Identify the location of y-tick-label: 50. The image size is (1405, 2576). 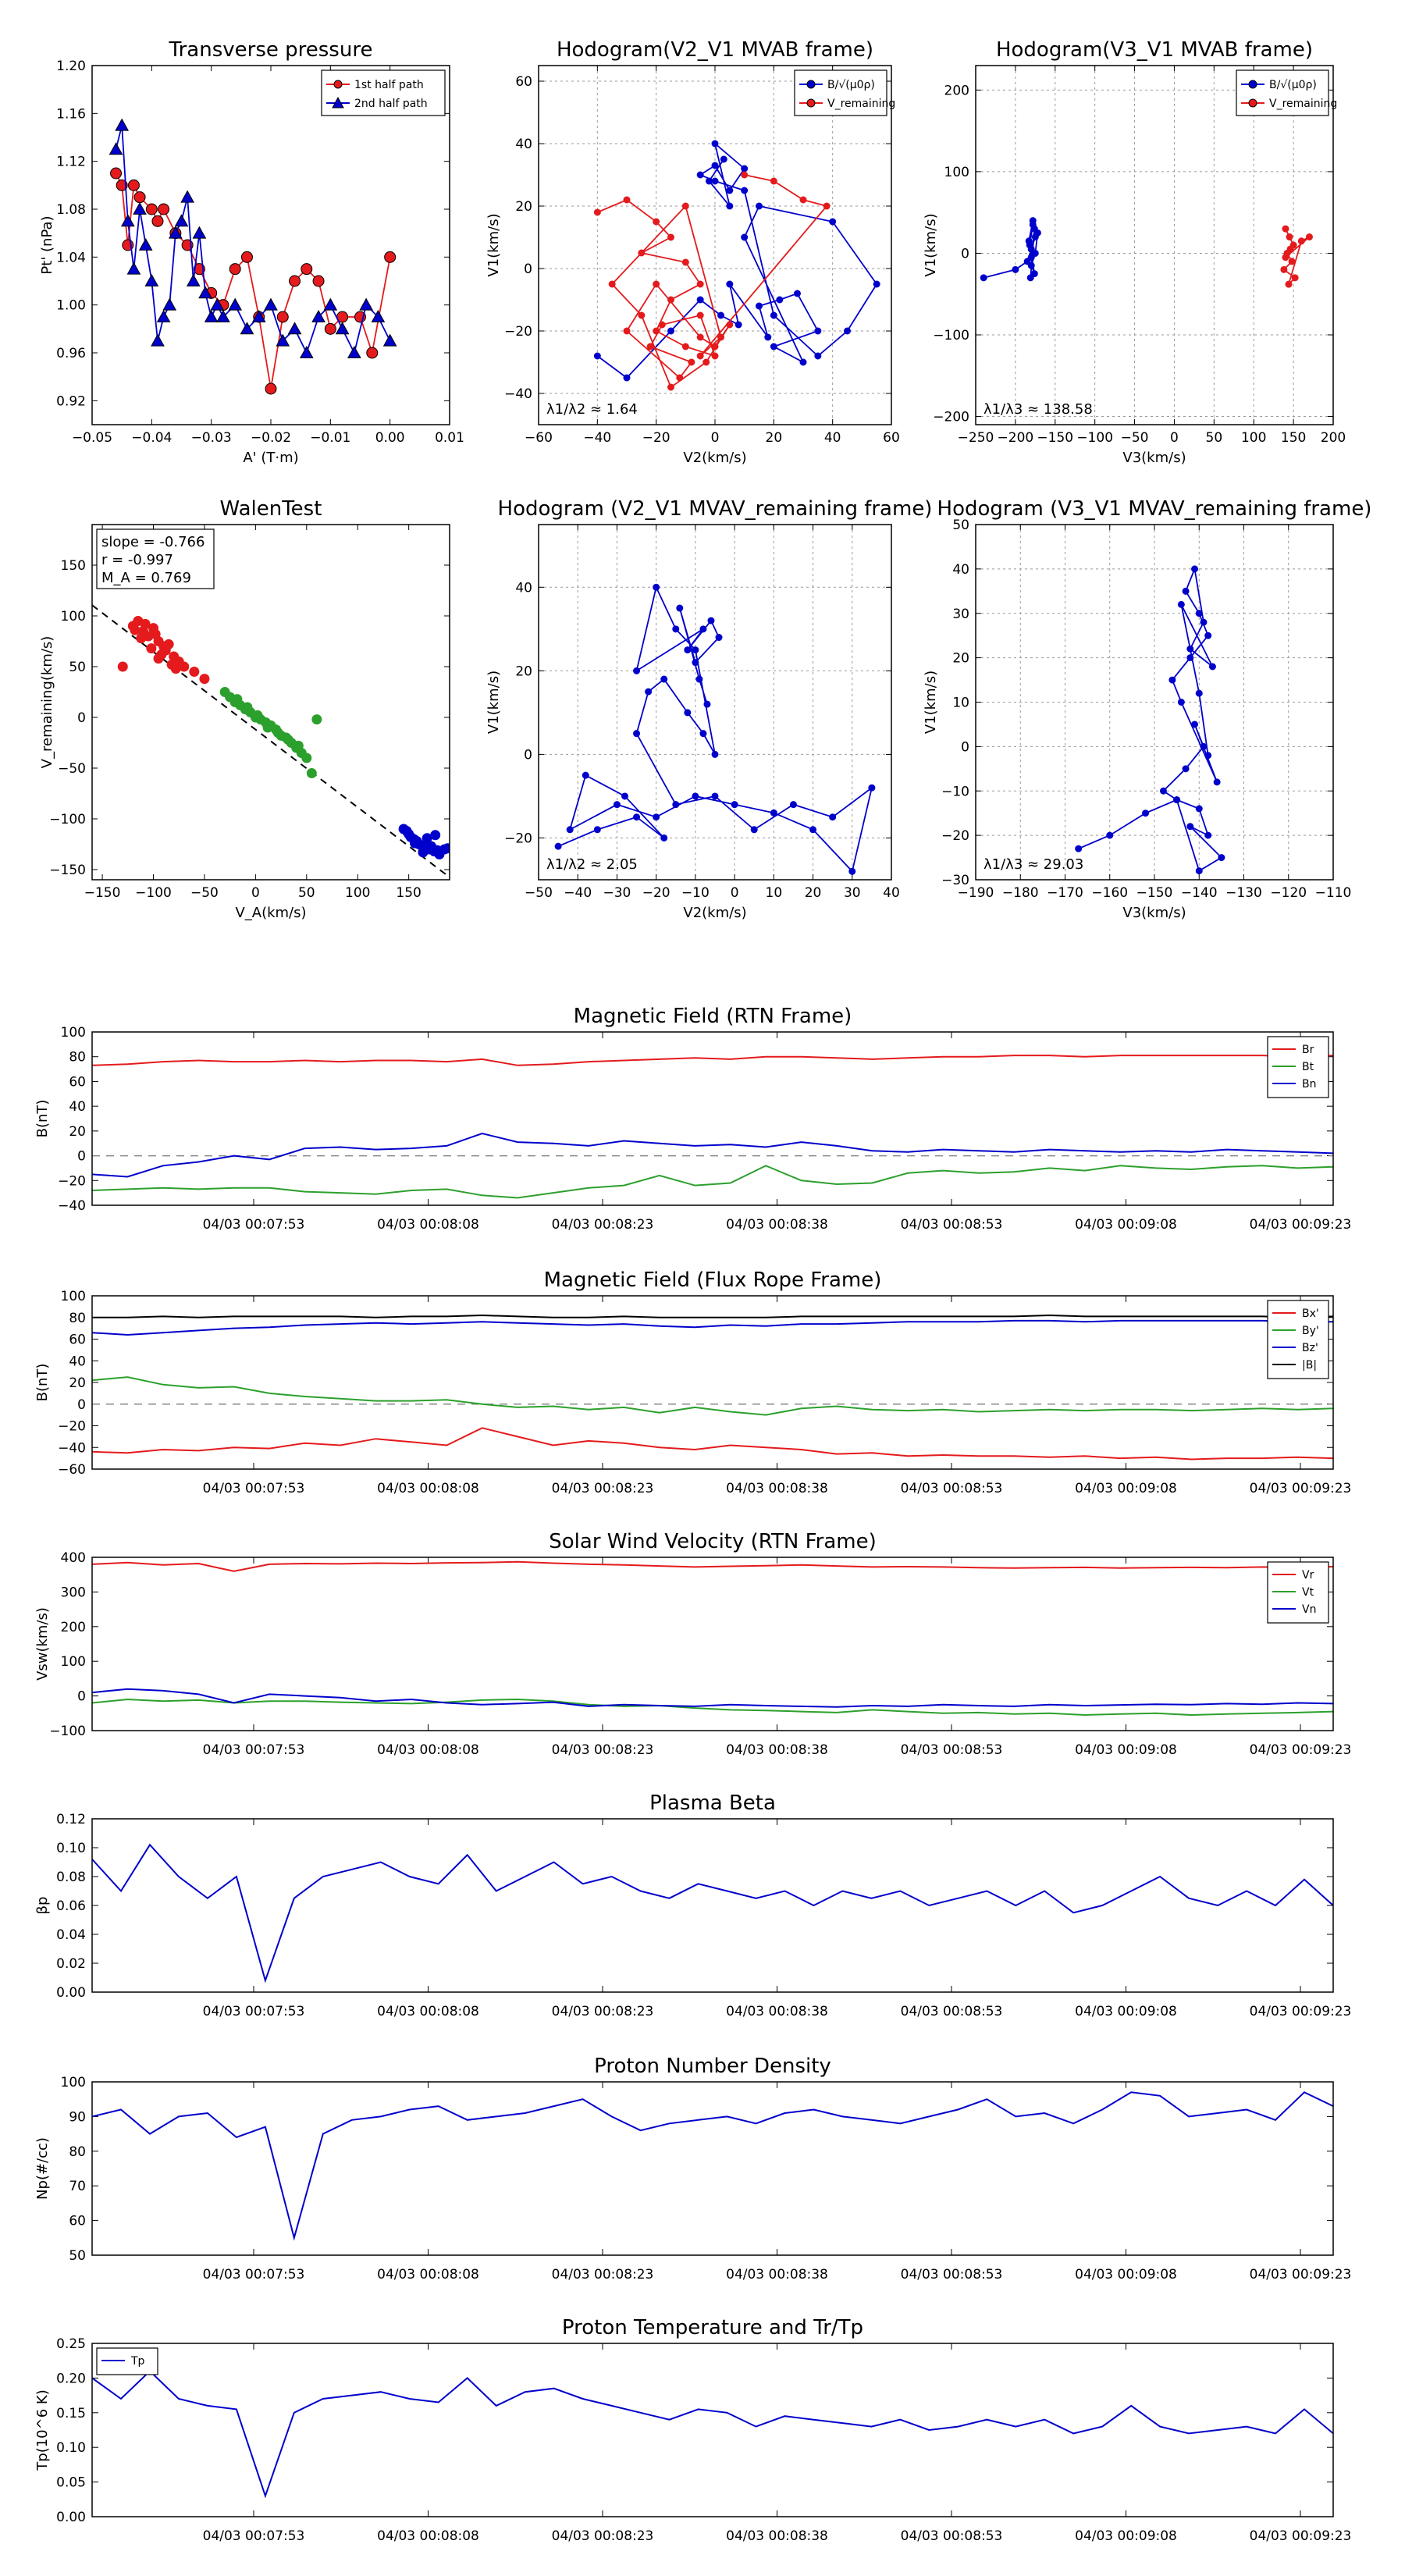
(77, 667).